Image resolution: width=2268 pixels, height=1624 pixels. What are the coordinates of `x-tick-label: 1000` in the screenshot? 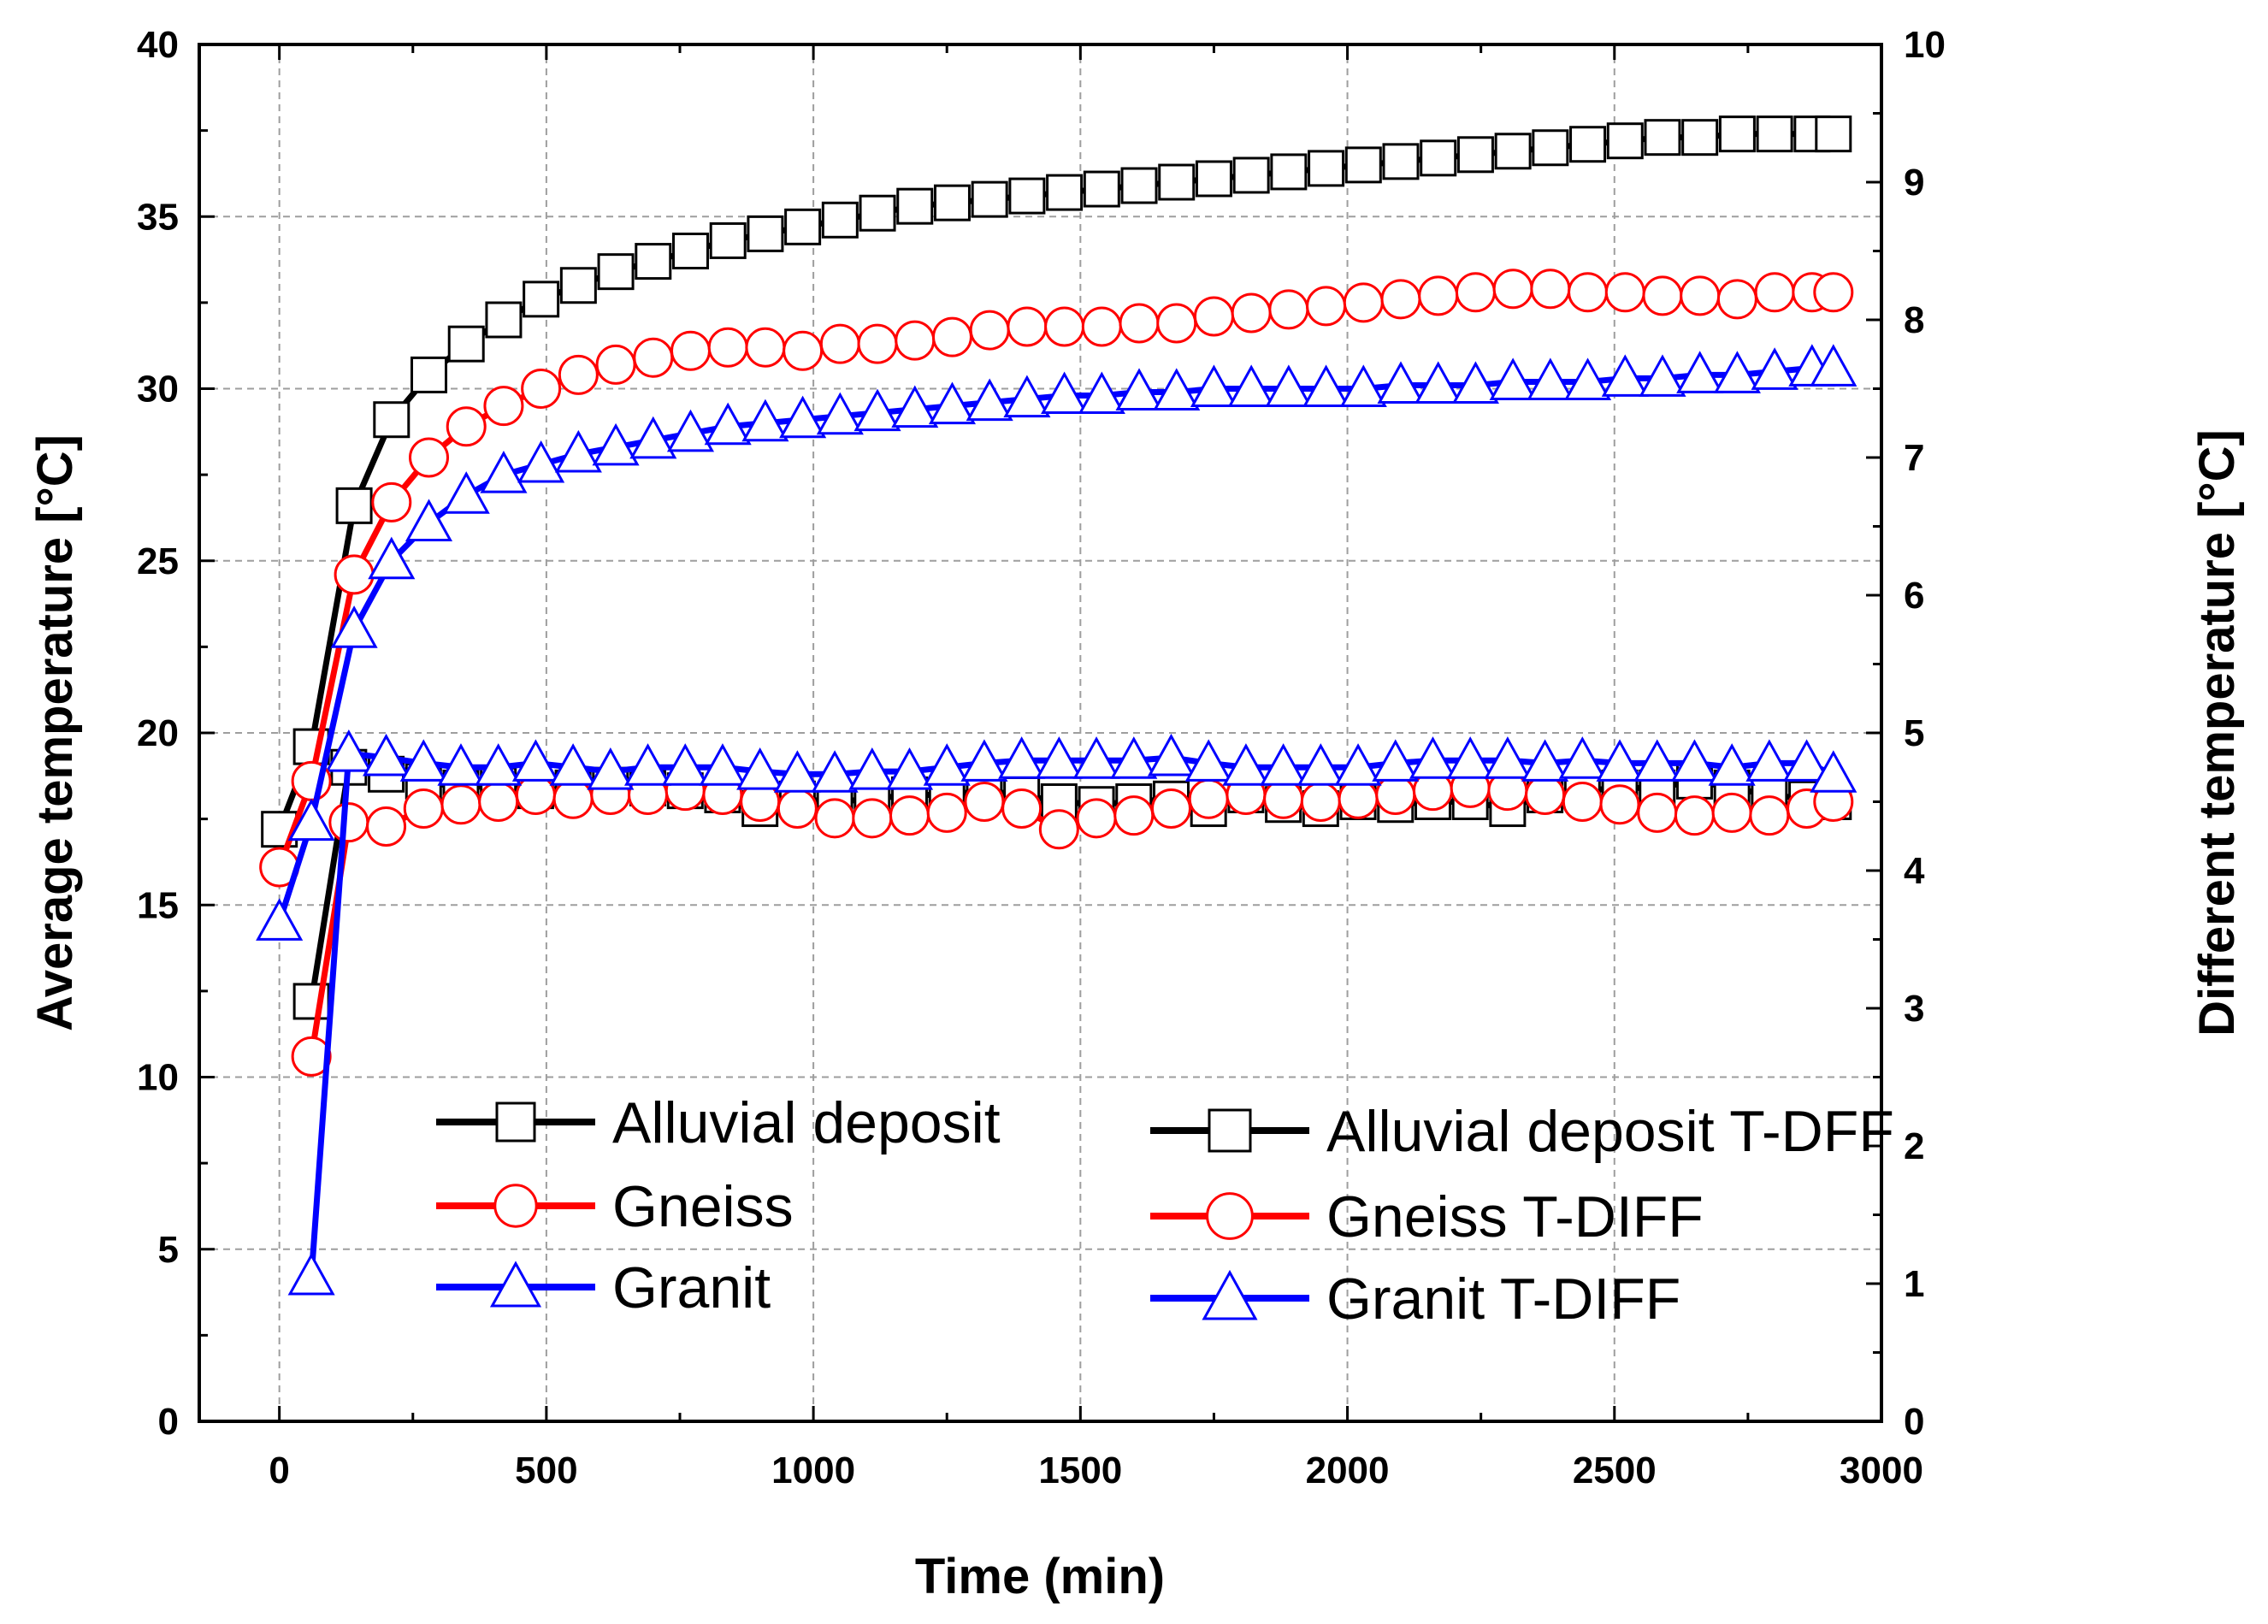 It's located at (813, 1470).